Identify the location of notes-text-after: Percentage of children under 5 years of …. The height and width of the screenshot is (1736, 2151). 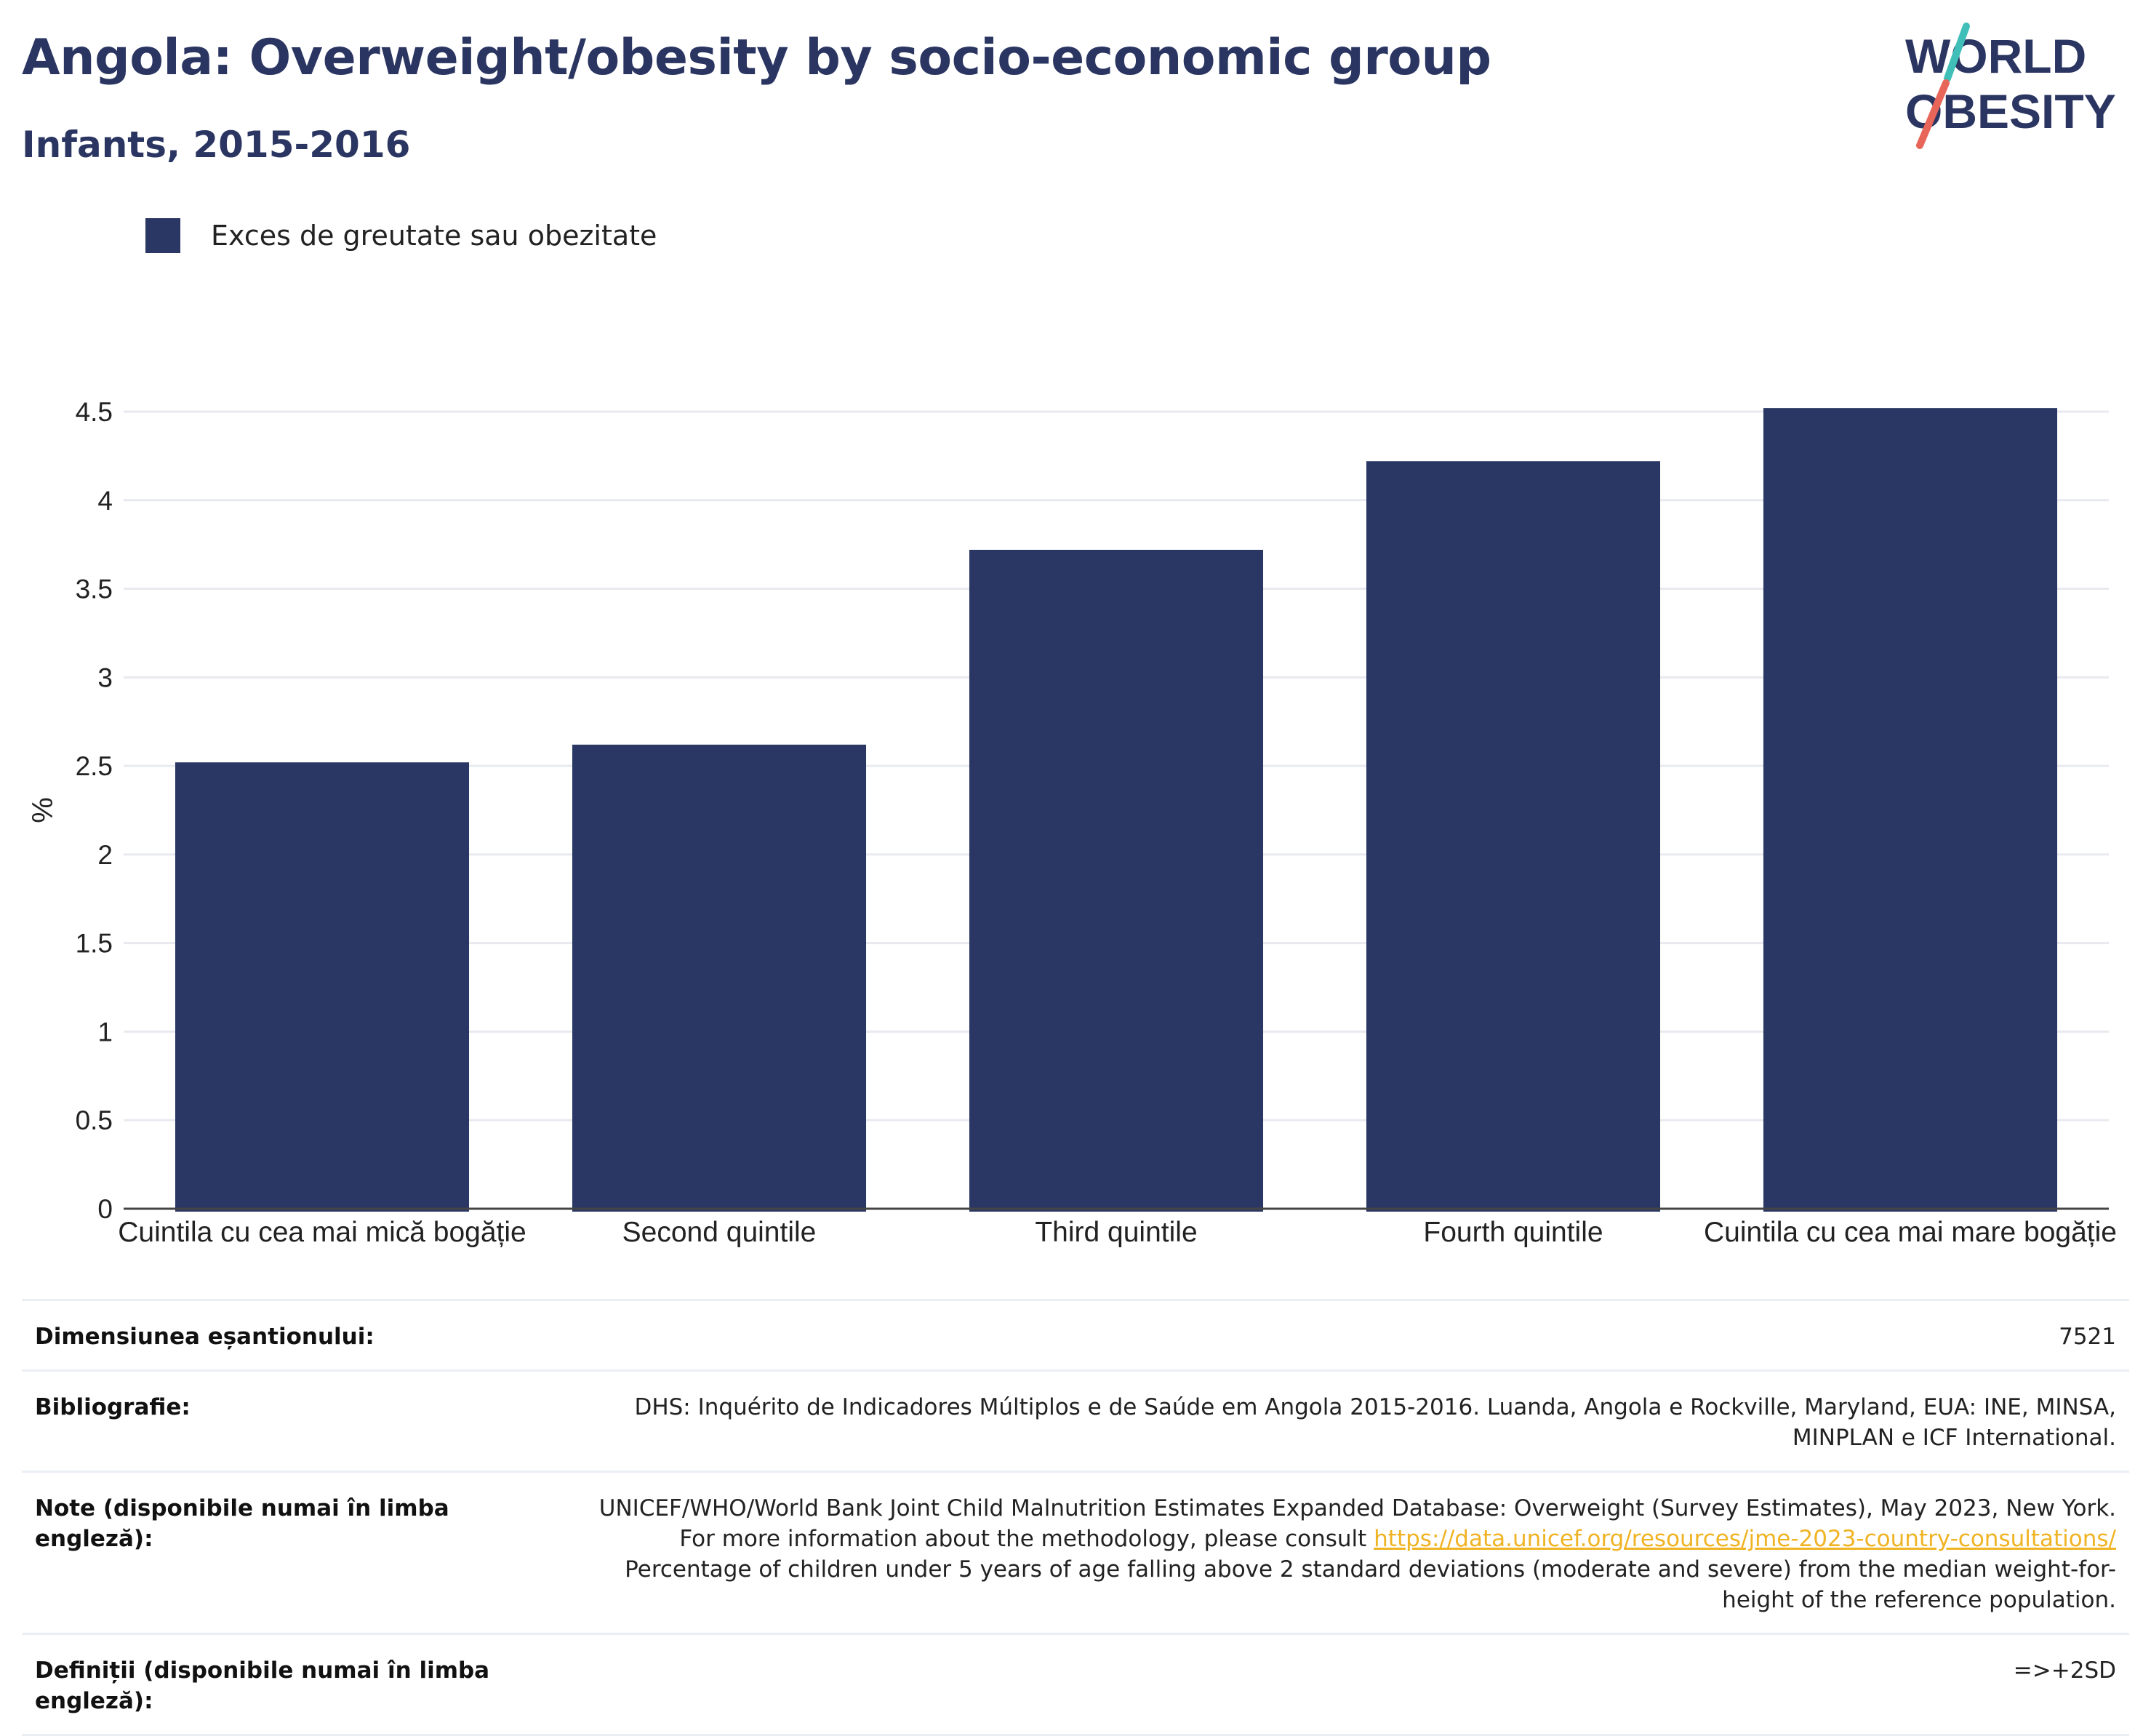
(1370, 1584).